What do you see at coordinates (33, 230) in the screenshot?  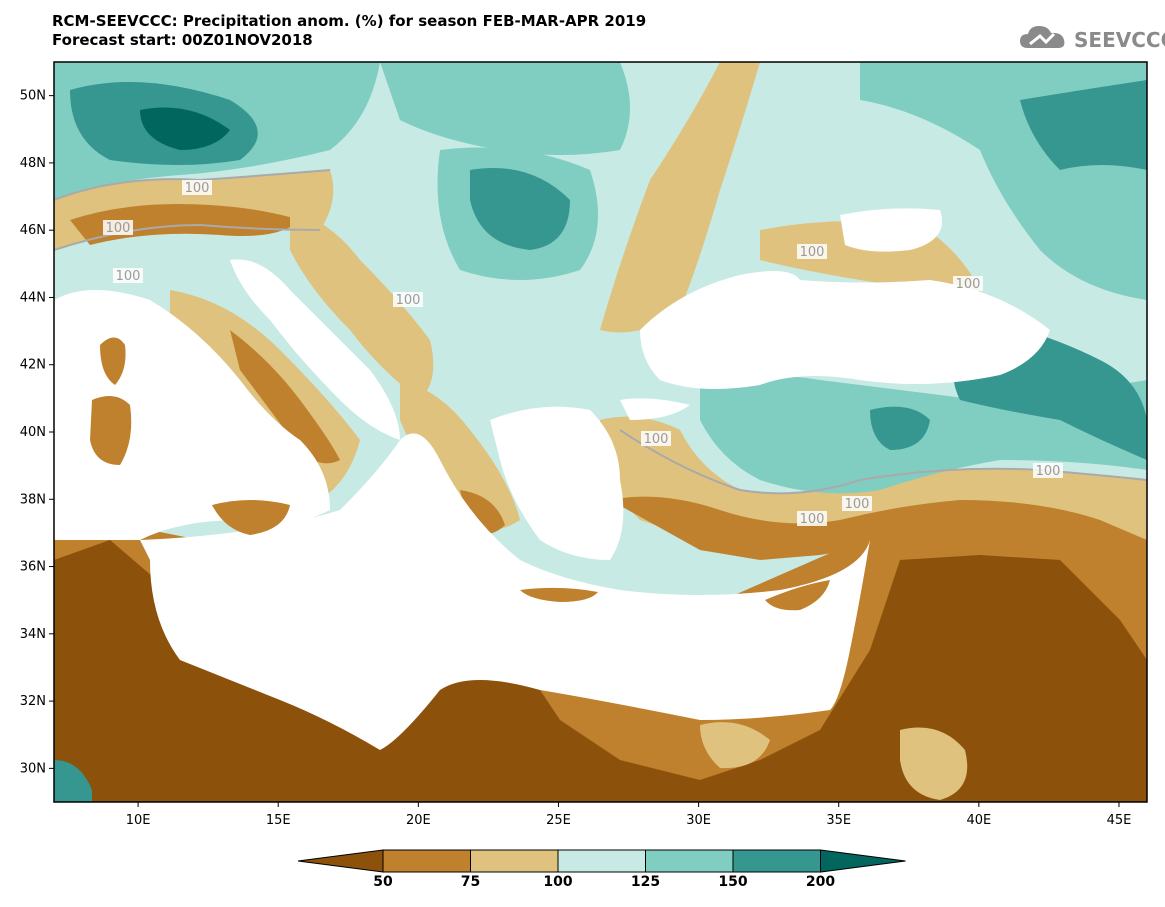 I see `lat-tick-label: 46N` at bounding box center [33, 230].